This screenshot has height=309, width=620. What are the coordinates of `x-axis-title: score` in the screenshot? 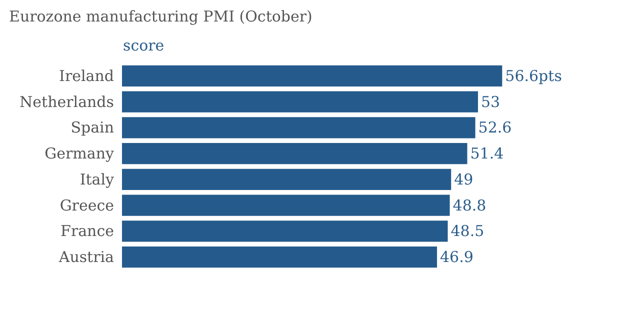 It's located at (143, 45).